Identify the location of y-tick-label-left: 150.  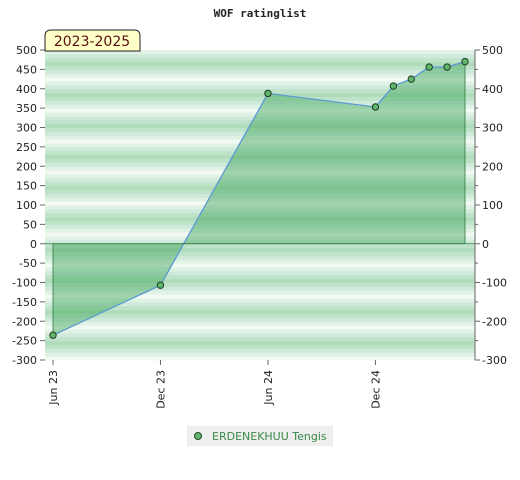
(26, 186).